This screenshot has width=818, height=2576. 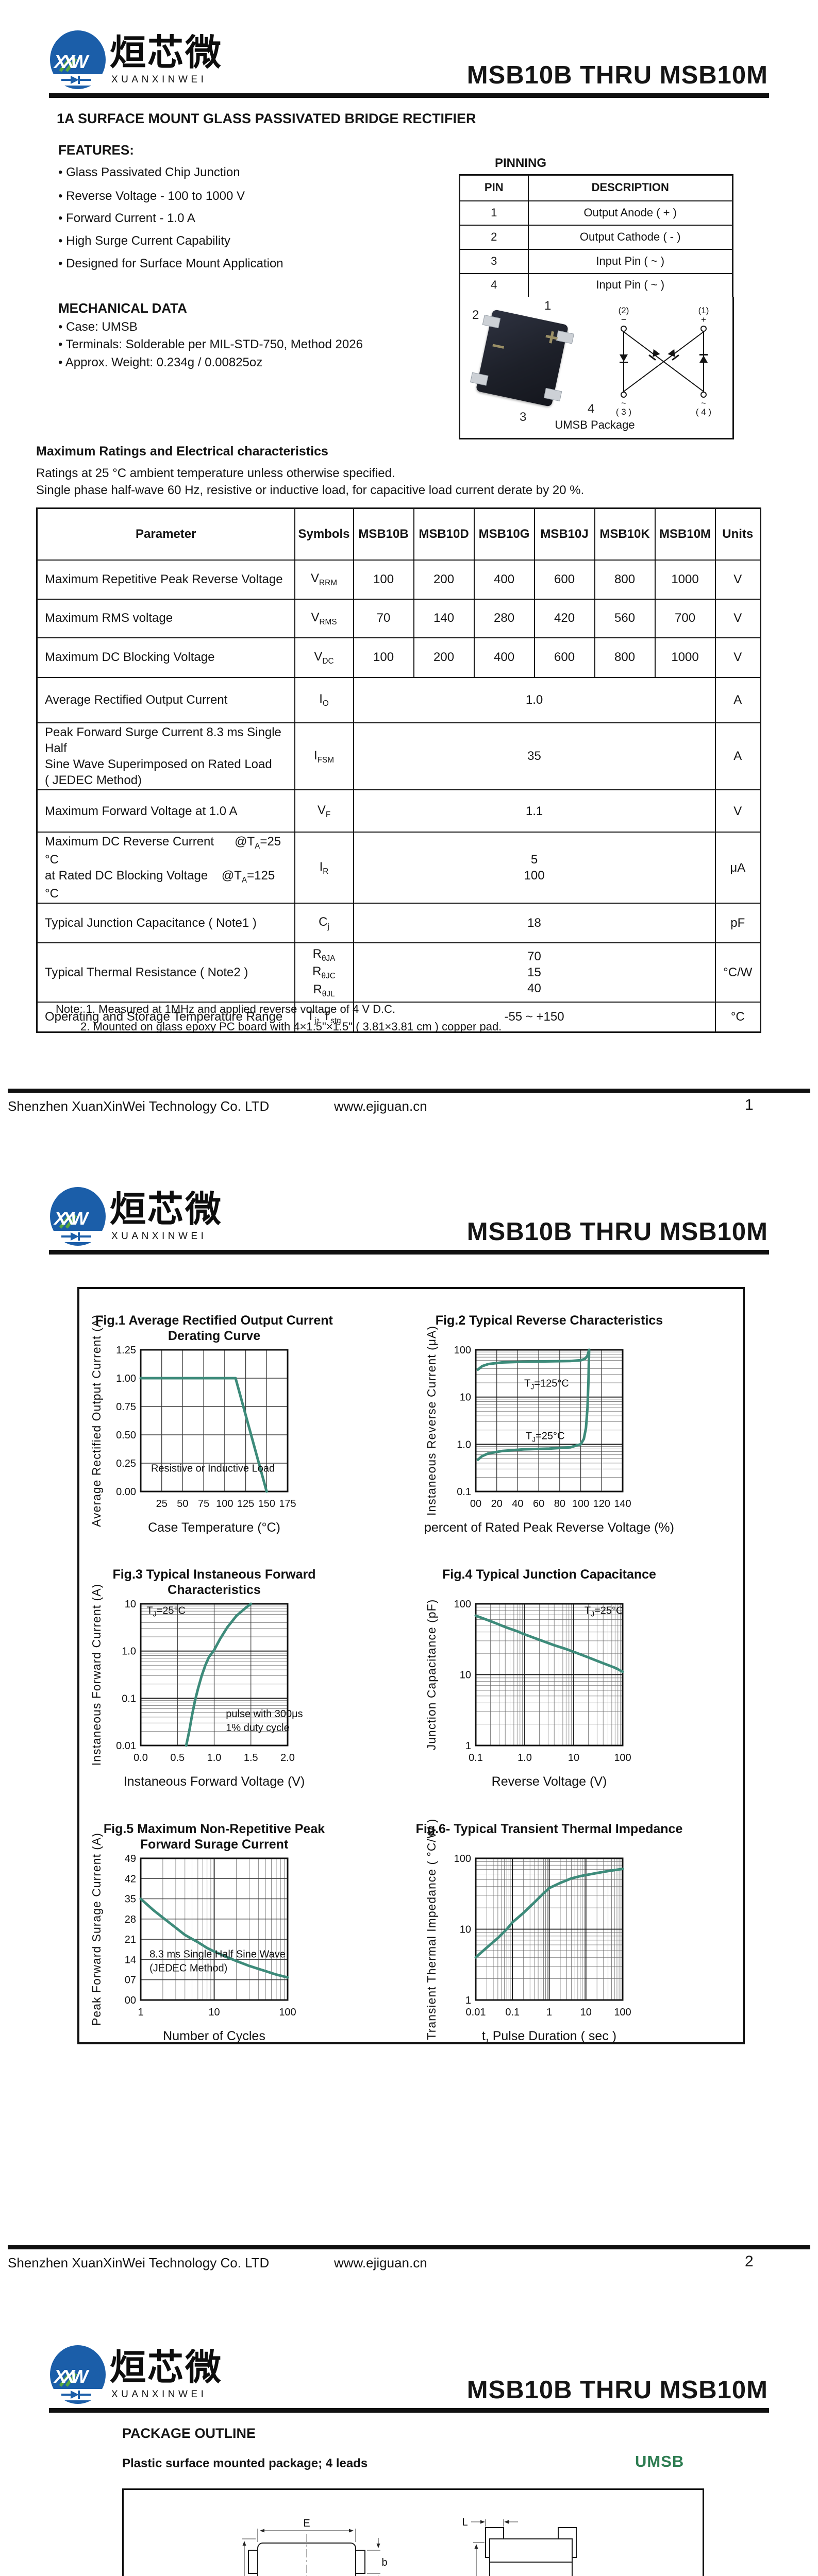 What do you see at coordinates (523, 417) in the screenshot?
I see `photo-pin3-label: 3` at bounding box center [523, 417].